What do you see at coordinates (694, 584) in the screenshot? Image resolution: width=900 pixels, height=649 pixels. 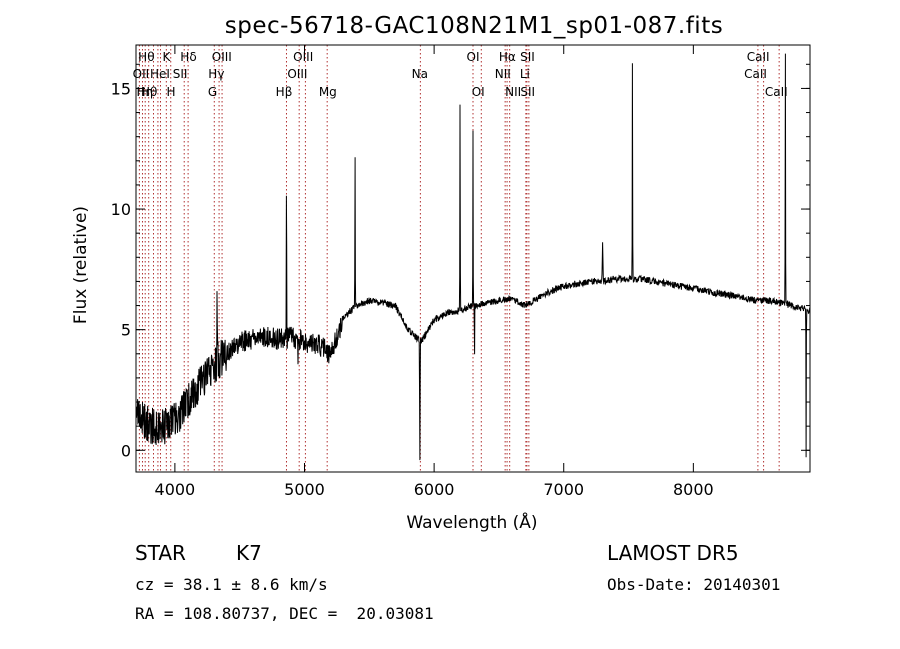 I see `observation-date: Obs-Date: 20140301` at bounding box center [694, 584].